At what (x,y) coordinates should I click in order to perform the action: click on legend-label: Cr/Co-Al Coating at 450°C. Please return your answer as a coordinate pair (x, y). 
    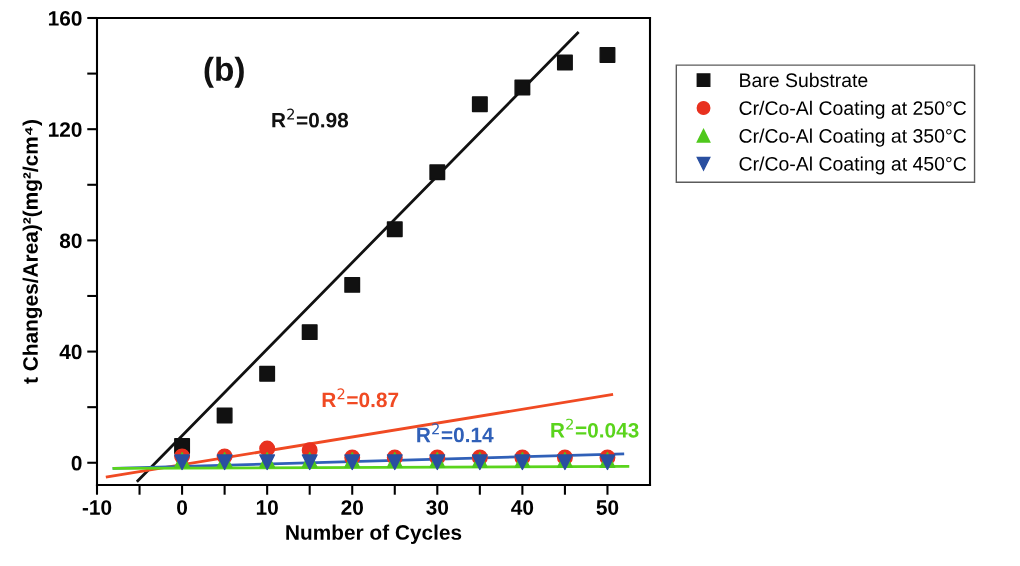
    Looking at the image, I should click on (853, 165).